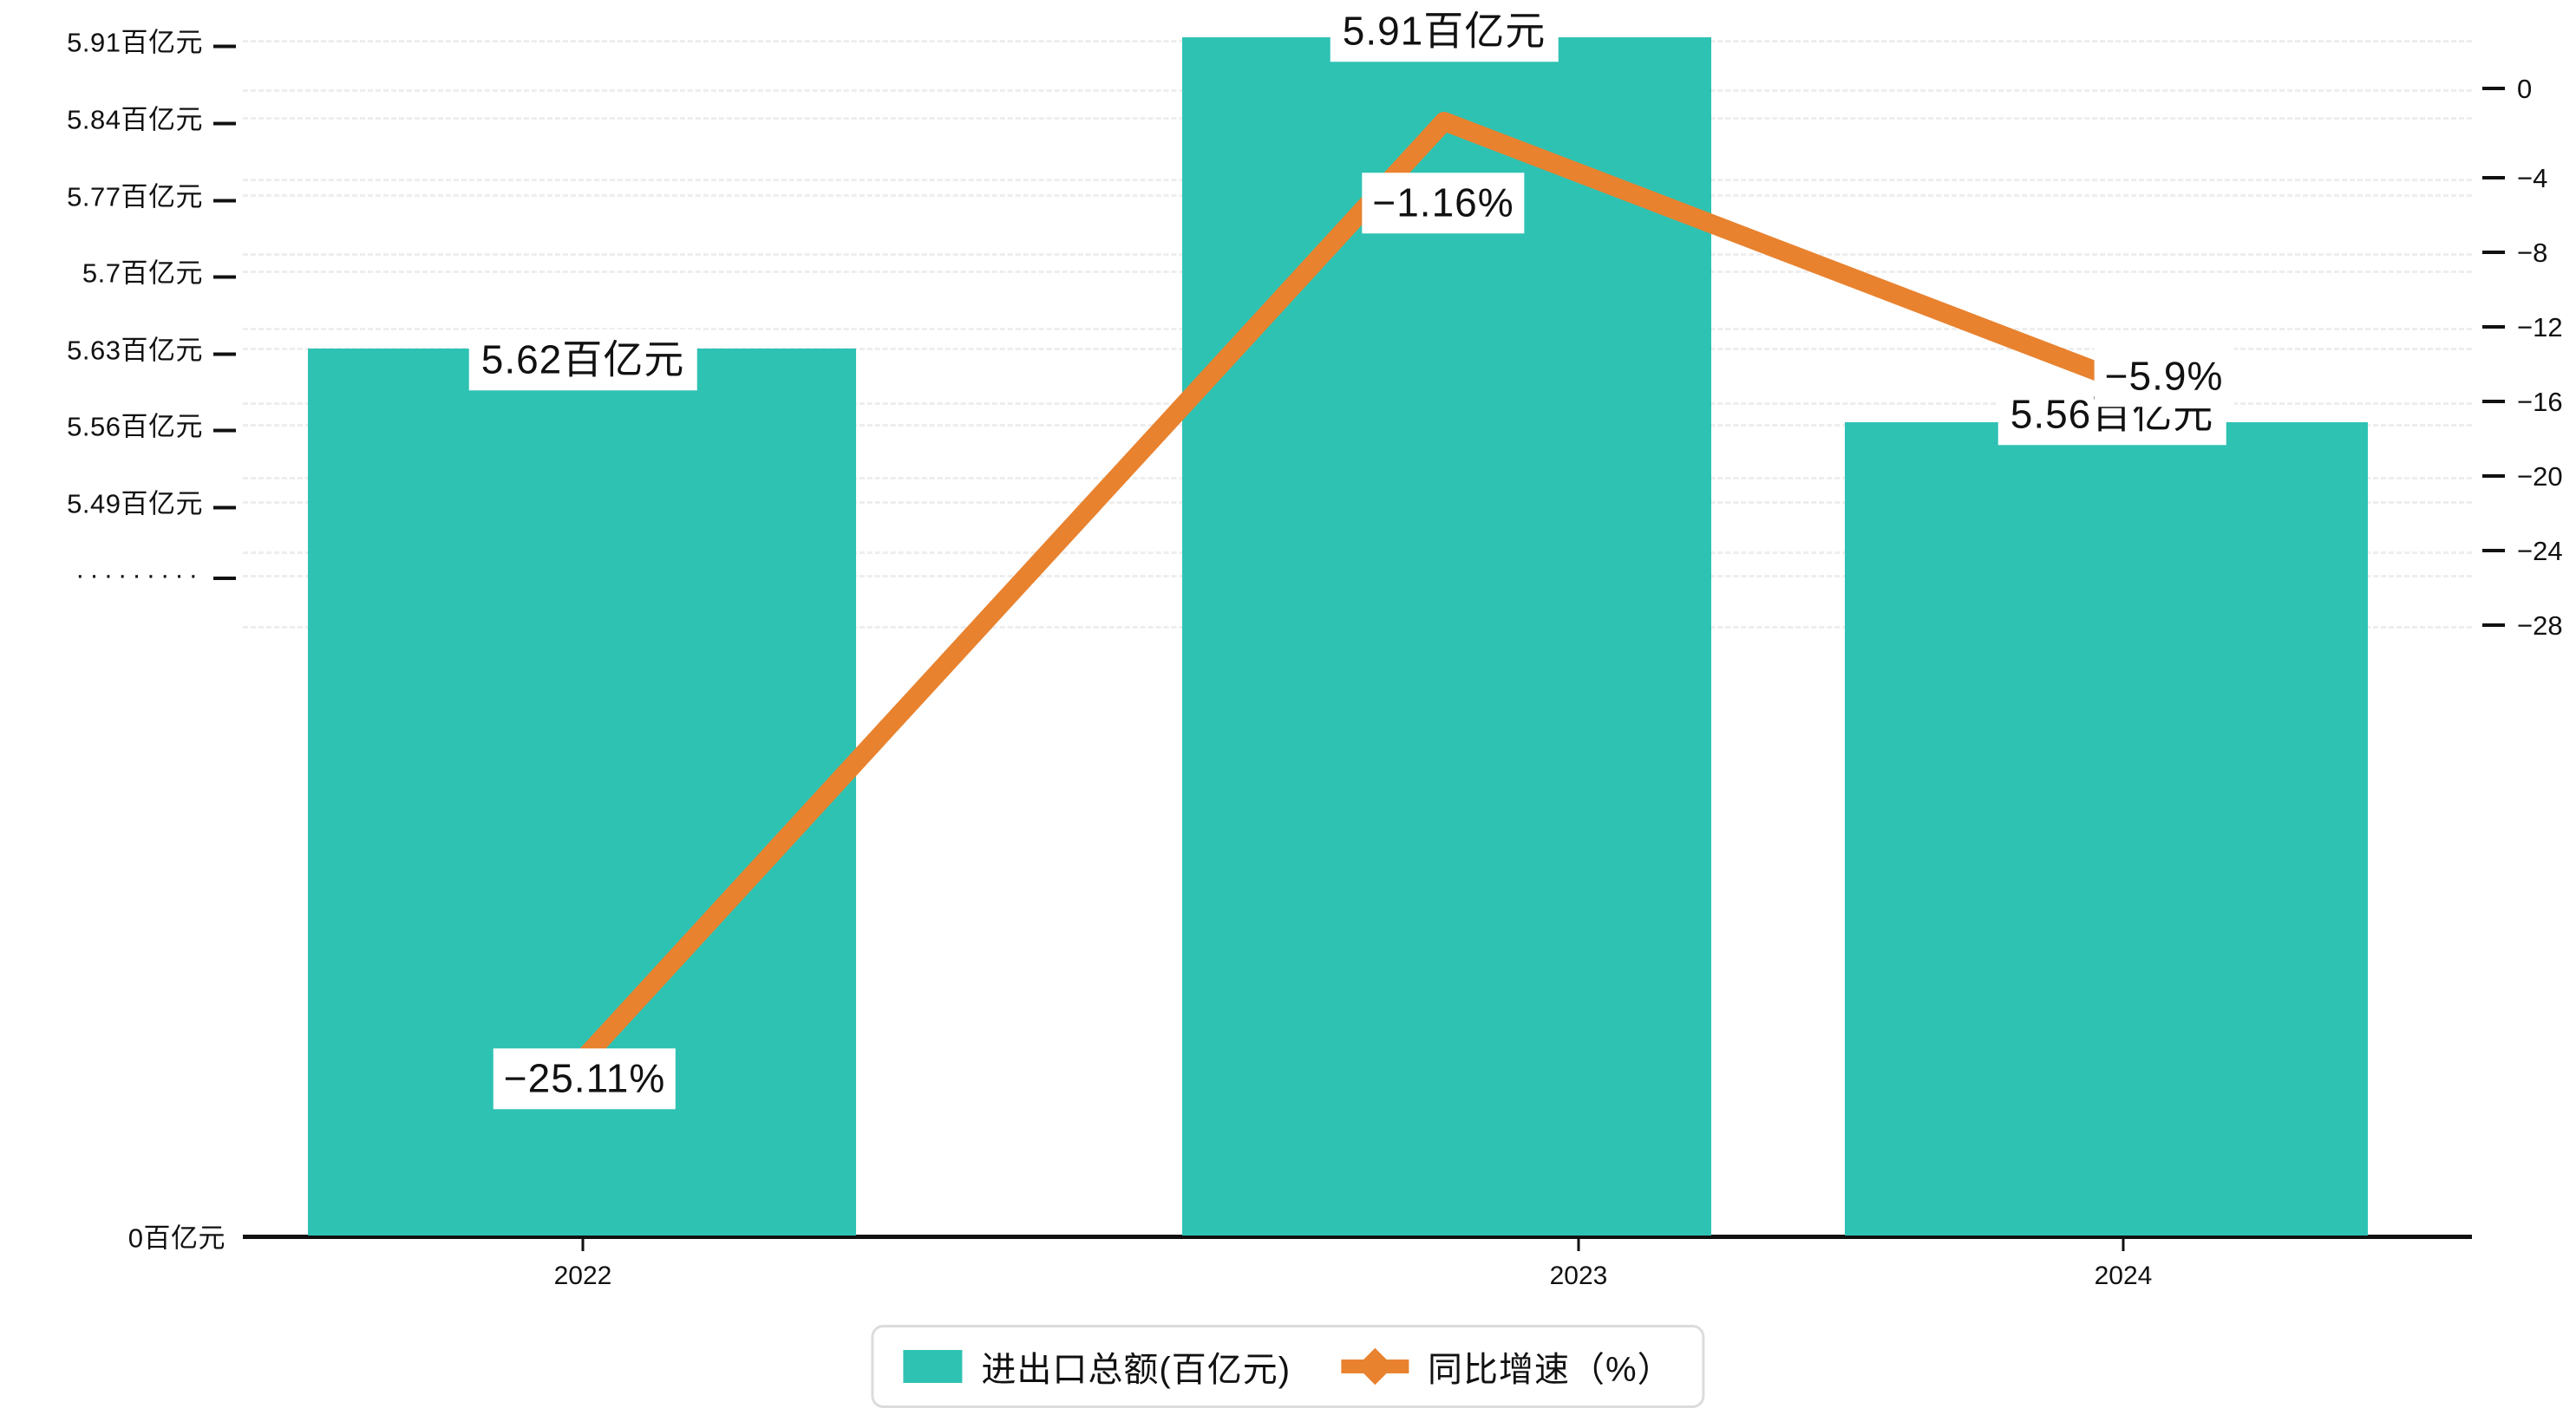 The image size is (2576, 1415). Describe the element at coordinates (2164, 376) in the screenshot. I see `line-value-label-2024: −5.9%` at that location.